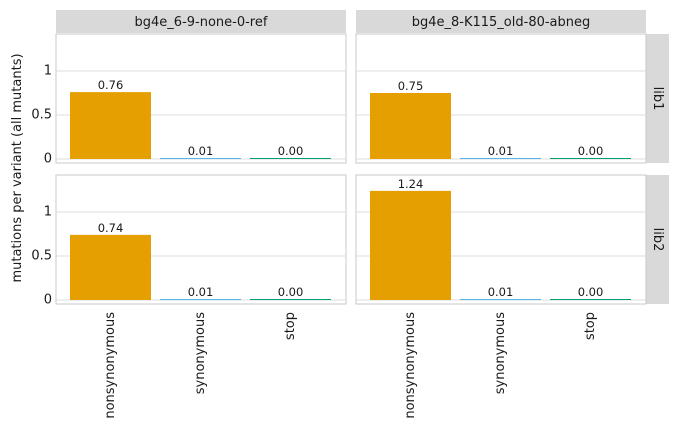  I want to click on column-strip-label: bg4e_6-9-none-0-ref, so click(201, 22).